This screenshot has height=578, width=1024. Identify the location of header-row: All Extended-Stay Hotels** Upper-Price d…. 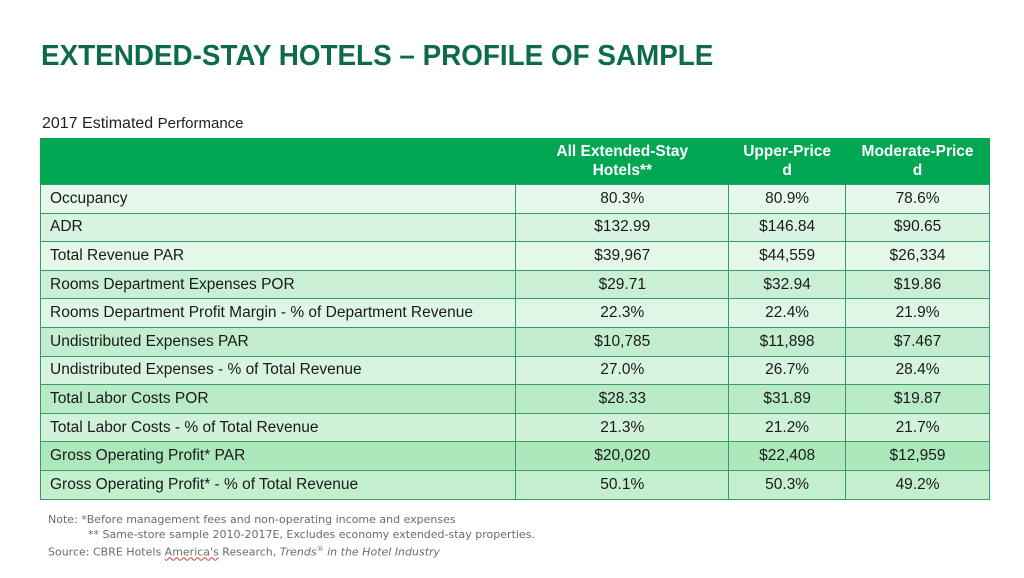
(514, 161).